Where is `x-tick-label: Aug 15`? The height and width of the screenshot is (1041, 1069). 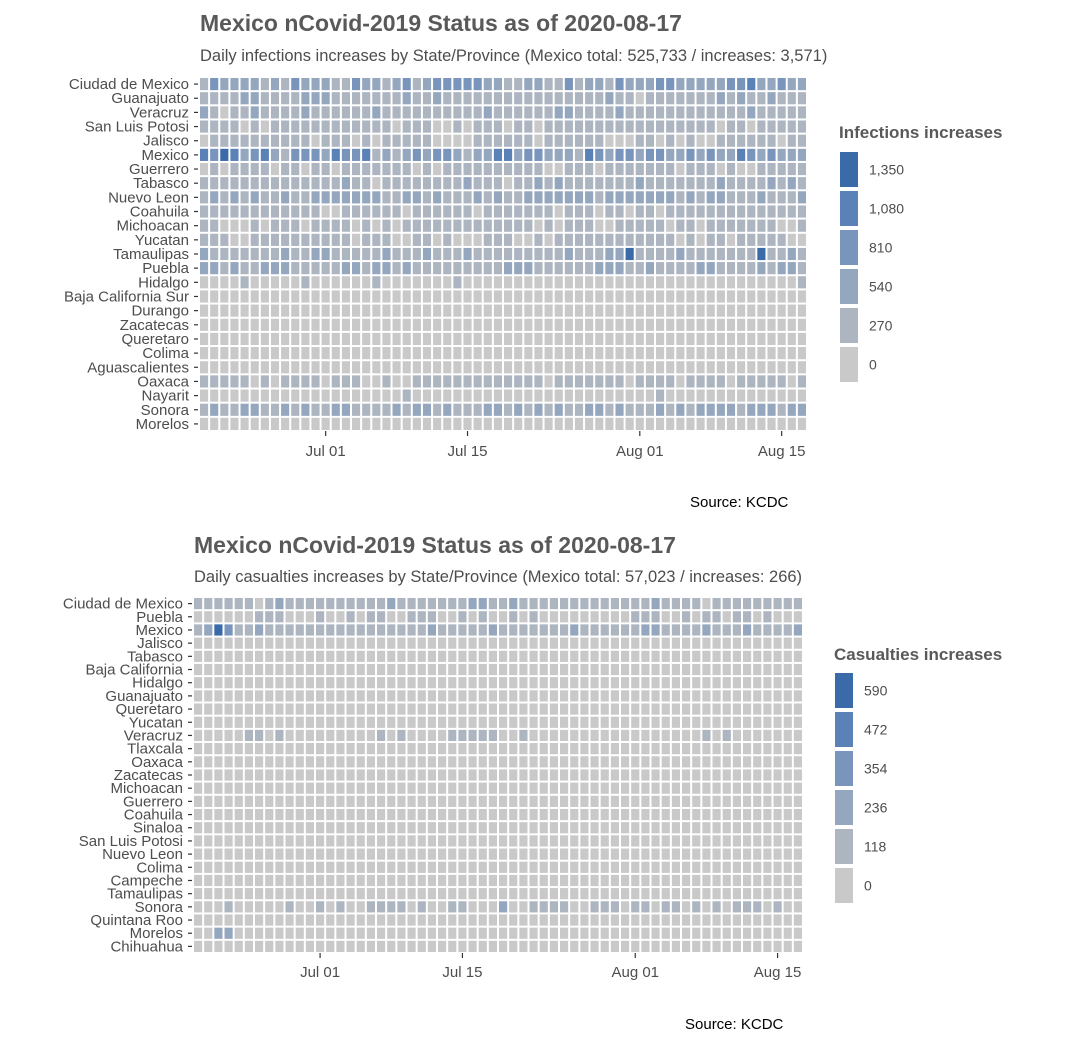 x-tick-label: Aug 15 is located at coordinates (778, 972).